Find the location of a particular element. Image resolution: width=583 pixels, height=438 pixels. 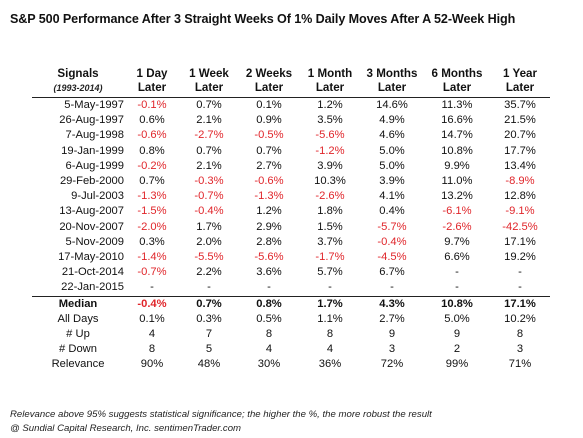

header-signals: Signals is located at coordinates (78, 73).